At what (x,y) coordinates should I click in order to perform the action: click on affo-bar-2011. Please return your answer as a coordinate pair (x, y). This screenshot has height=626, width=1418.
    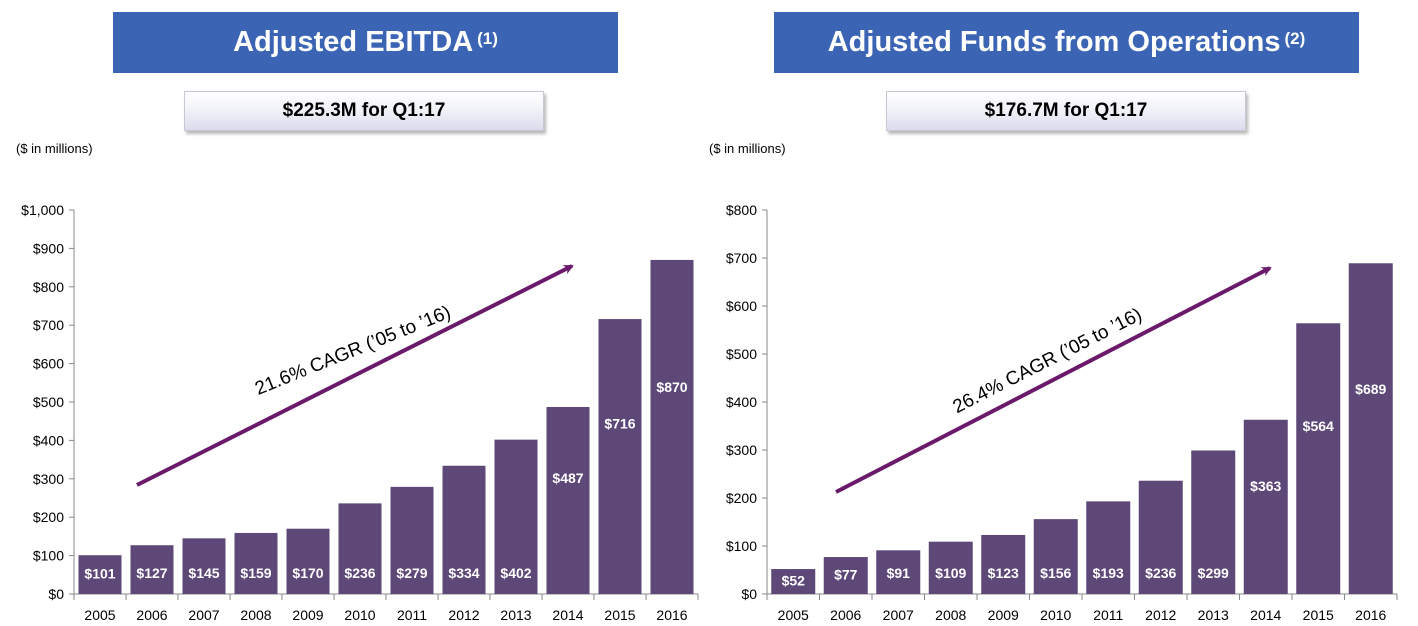
    Looking at the image, I should click on (1108, 547).